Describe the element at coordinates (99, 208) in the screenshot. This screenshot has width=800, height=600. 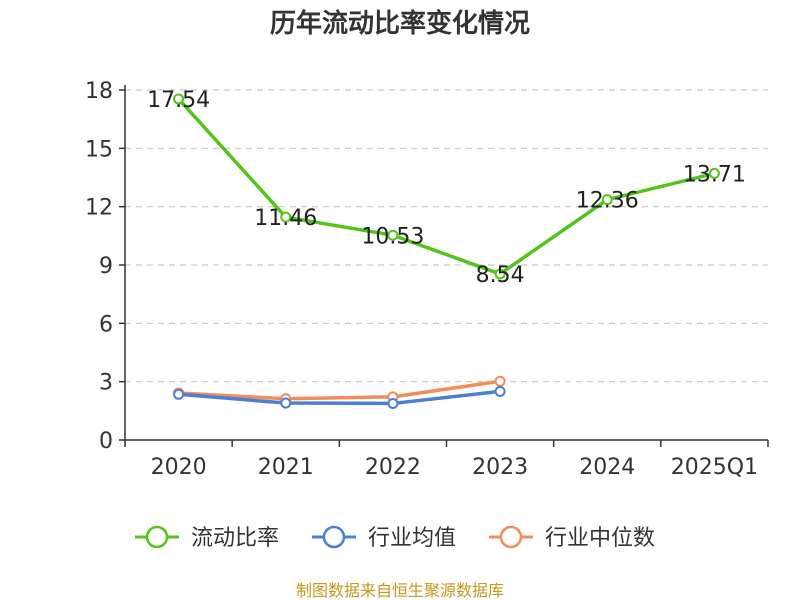
I see `y-tick-label: 12` at that location.